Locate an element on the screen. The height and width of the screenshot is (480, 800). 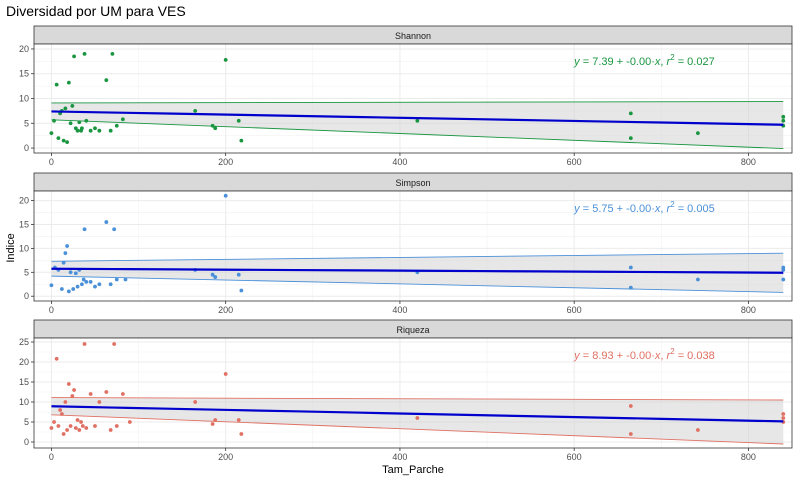
confidence-band is located at coordinates (417, 125).